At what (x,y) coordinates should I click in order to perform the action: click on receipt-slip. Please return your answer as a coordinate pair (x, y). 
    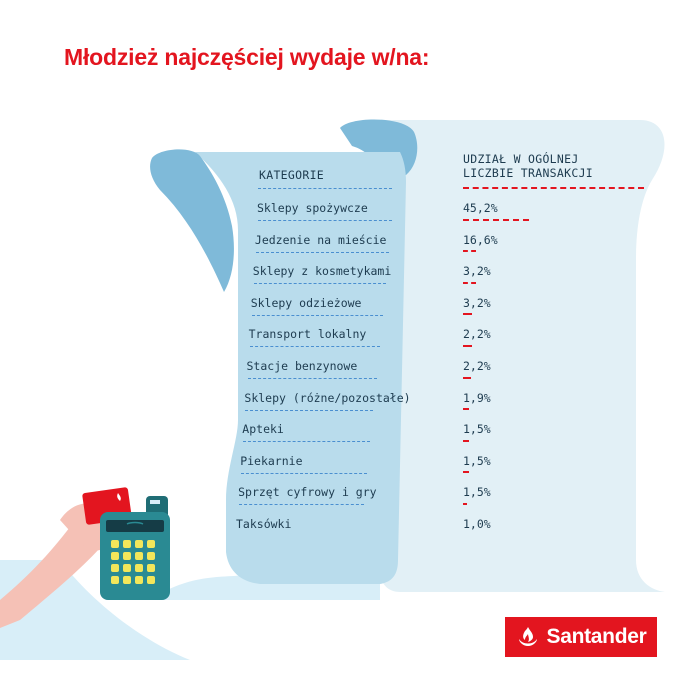
    Looking at the image, I should click on (155, 502).